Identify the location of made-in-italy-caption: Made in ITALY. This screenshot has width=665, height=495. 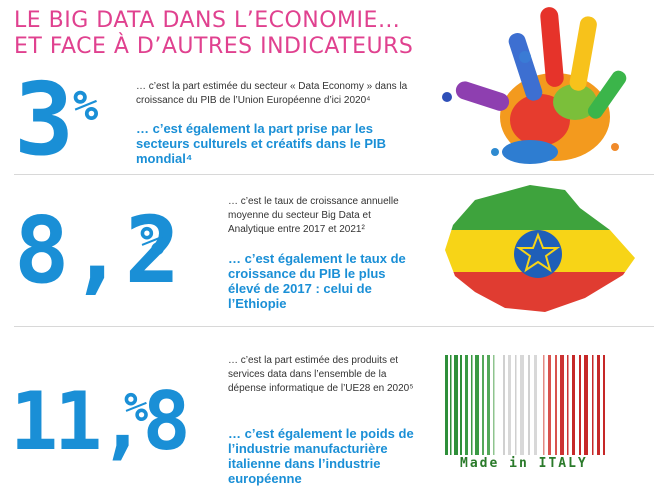
(524, 463).